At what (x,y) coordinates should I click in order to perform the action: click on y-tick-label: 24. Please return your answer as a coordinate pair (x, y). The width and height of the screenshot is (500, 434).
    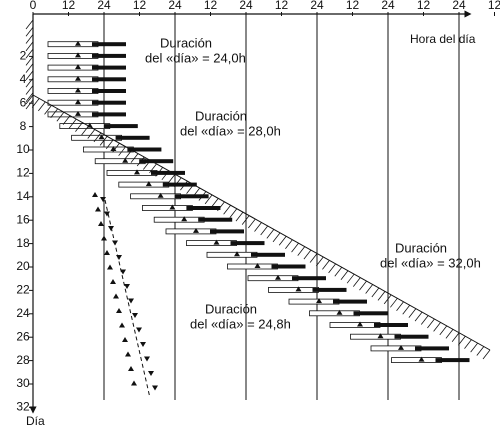
    Looking at the image, I should click on (23, 313).